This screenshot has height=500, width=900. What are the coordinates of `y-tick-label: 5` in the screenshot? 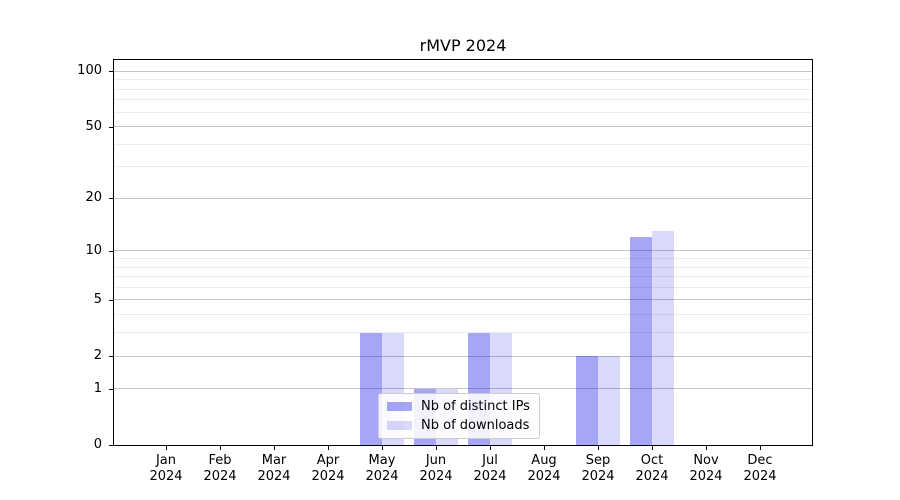 It's located at (97, 299).